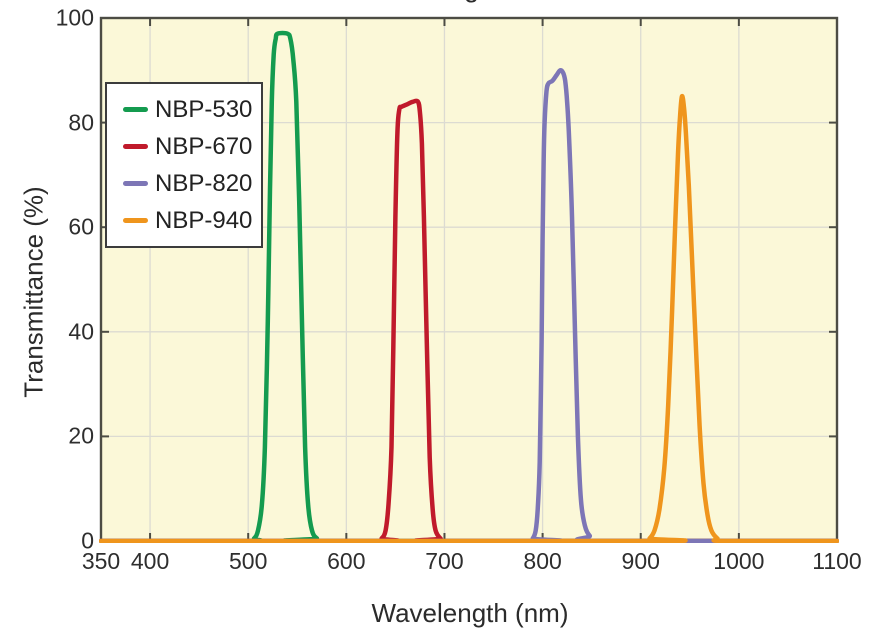 The image size is (880, 644). I want to click on x-axis-tick-label: 350, so click(101, 561).